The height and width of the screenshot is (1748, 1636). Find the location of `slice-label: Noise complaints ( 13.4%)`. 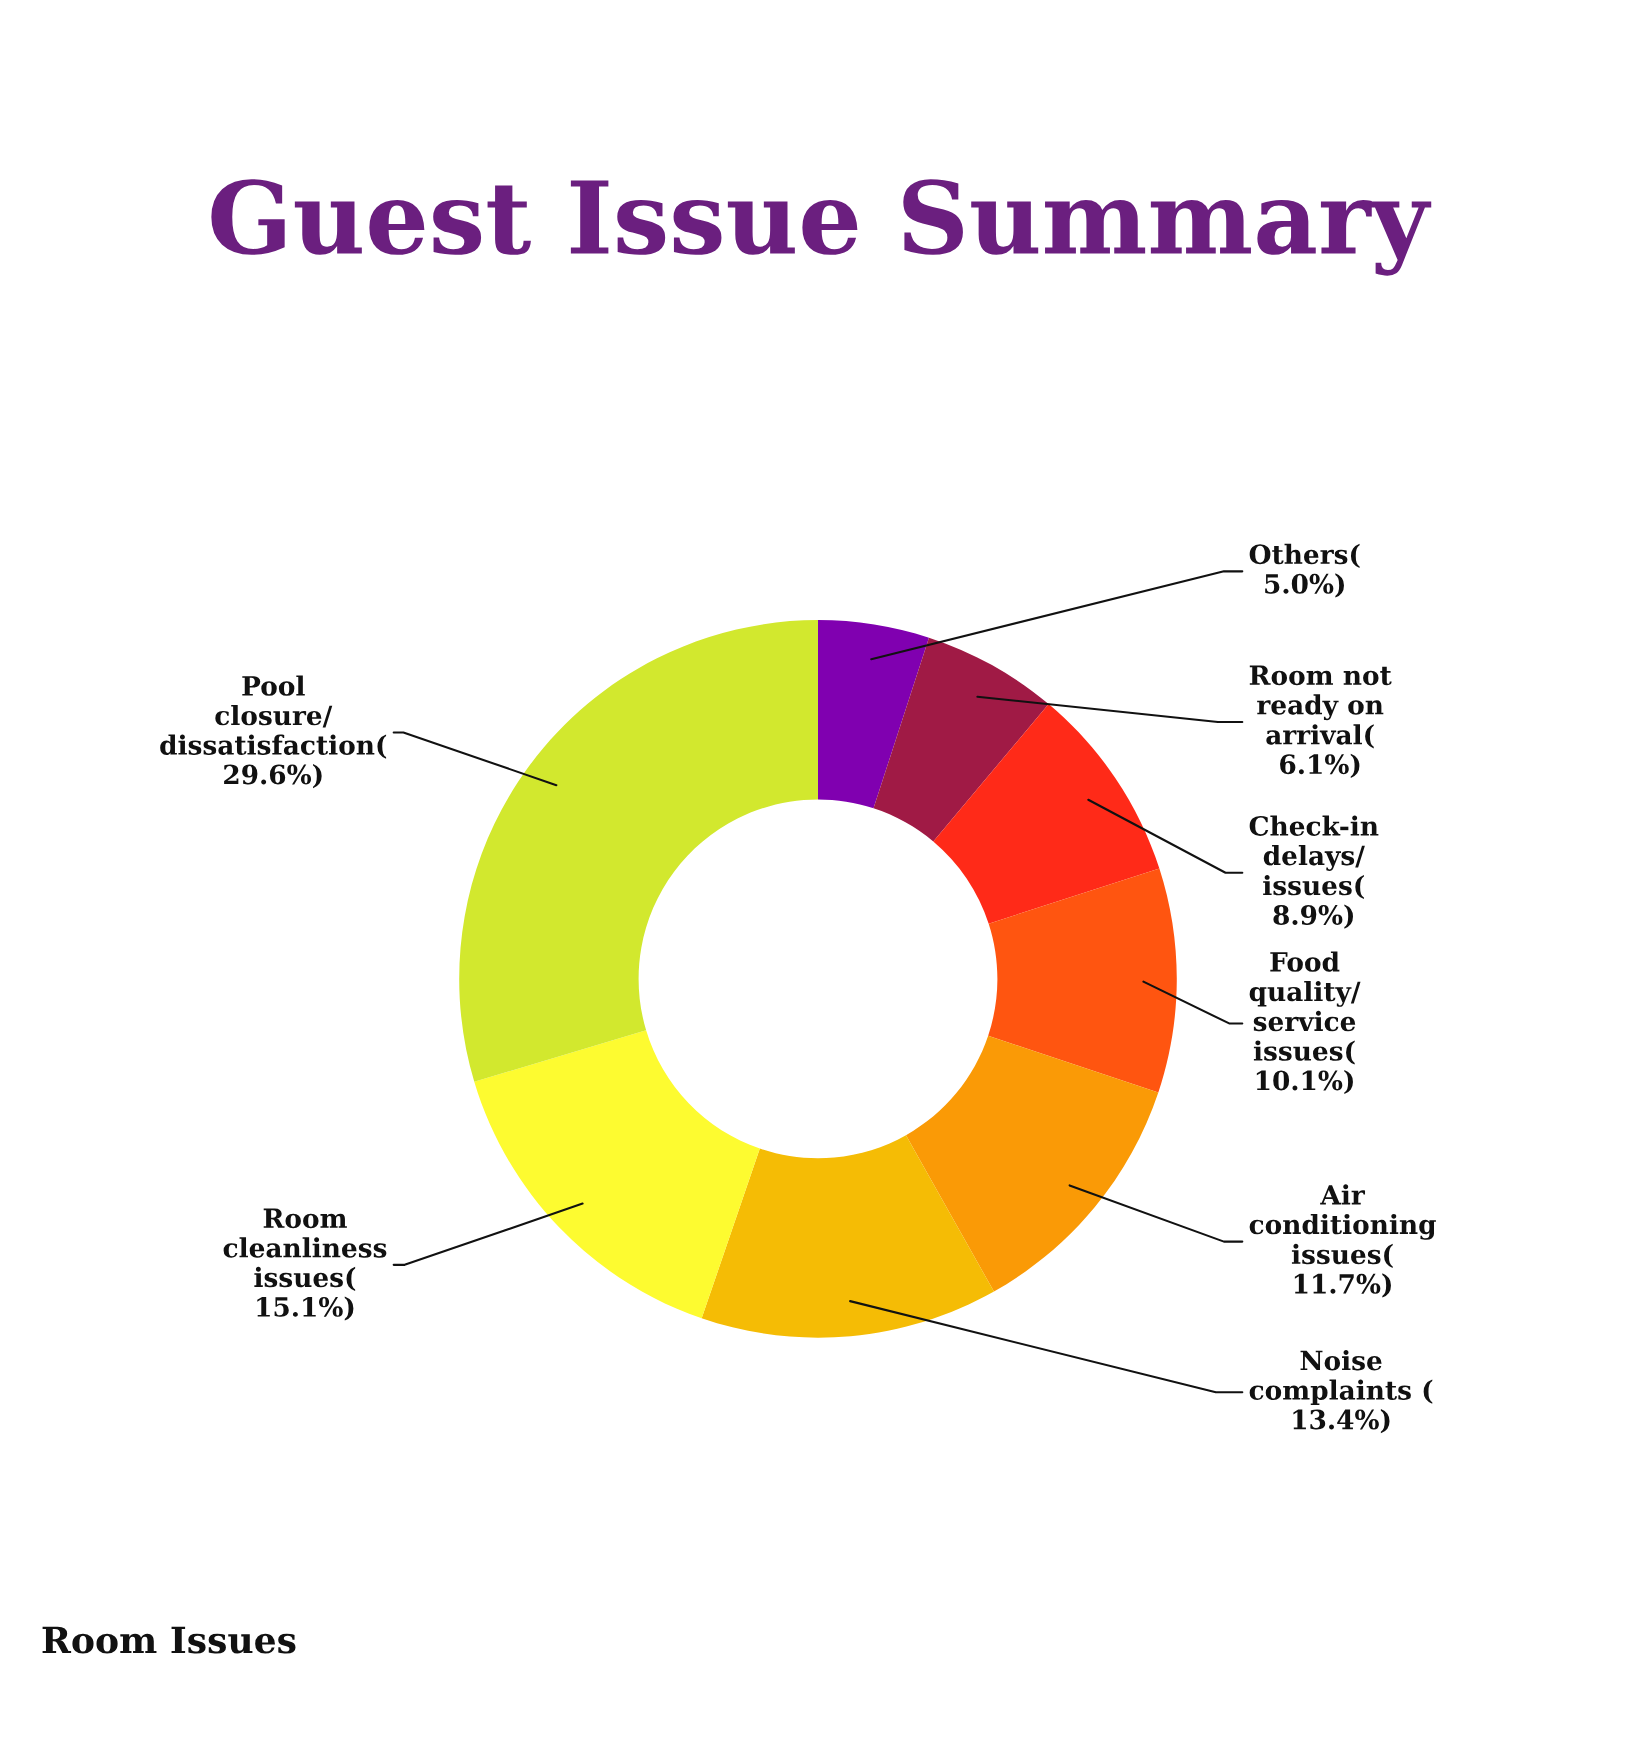

slice-label: Noise complaints ( 13.4%) is located at coordinates (1341, 1391).